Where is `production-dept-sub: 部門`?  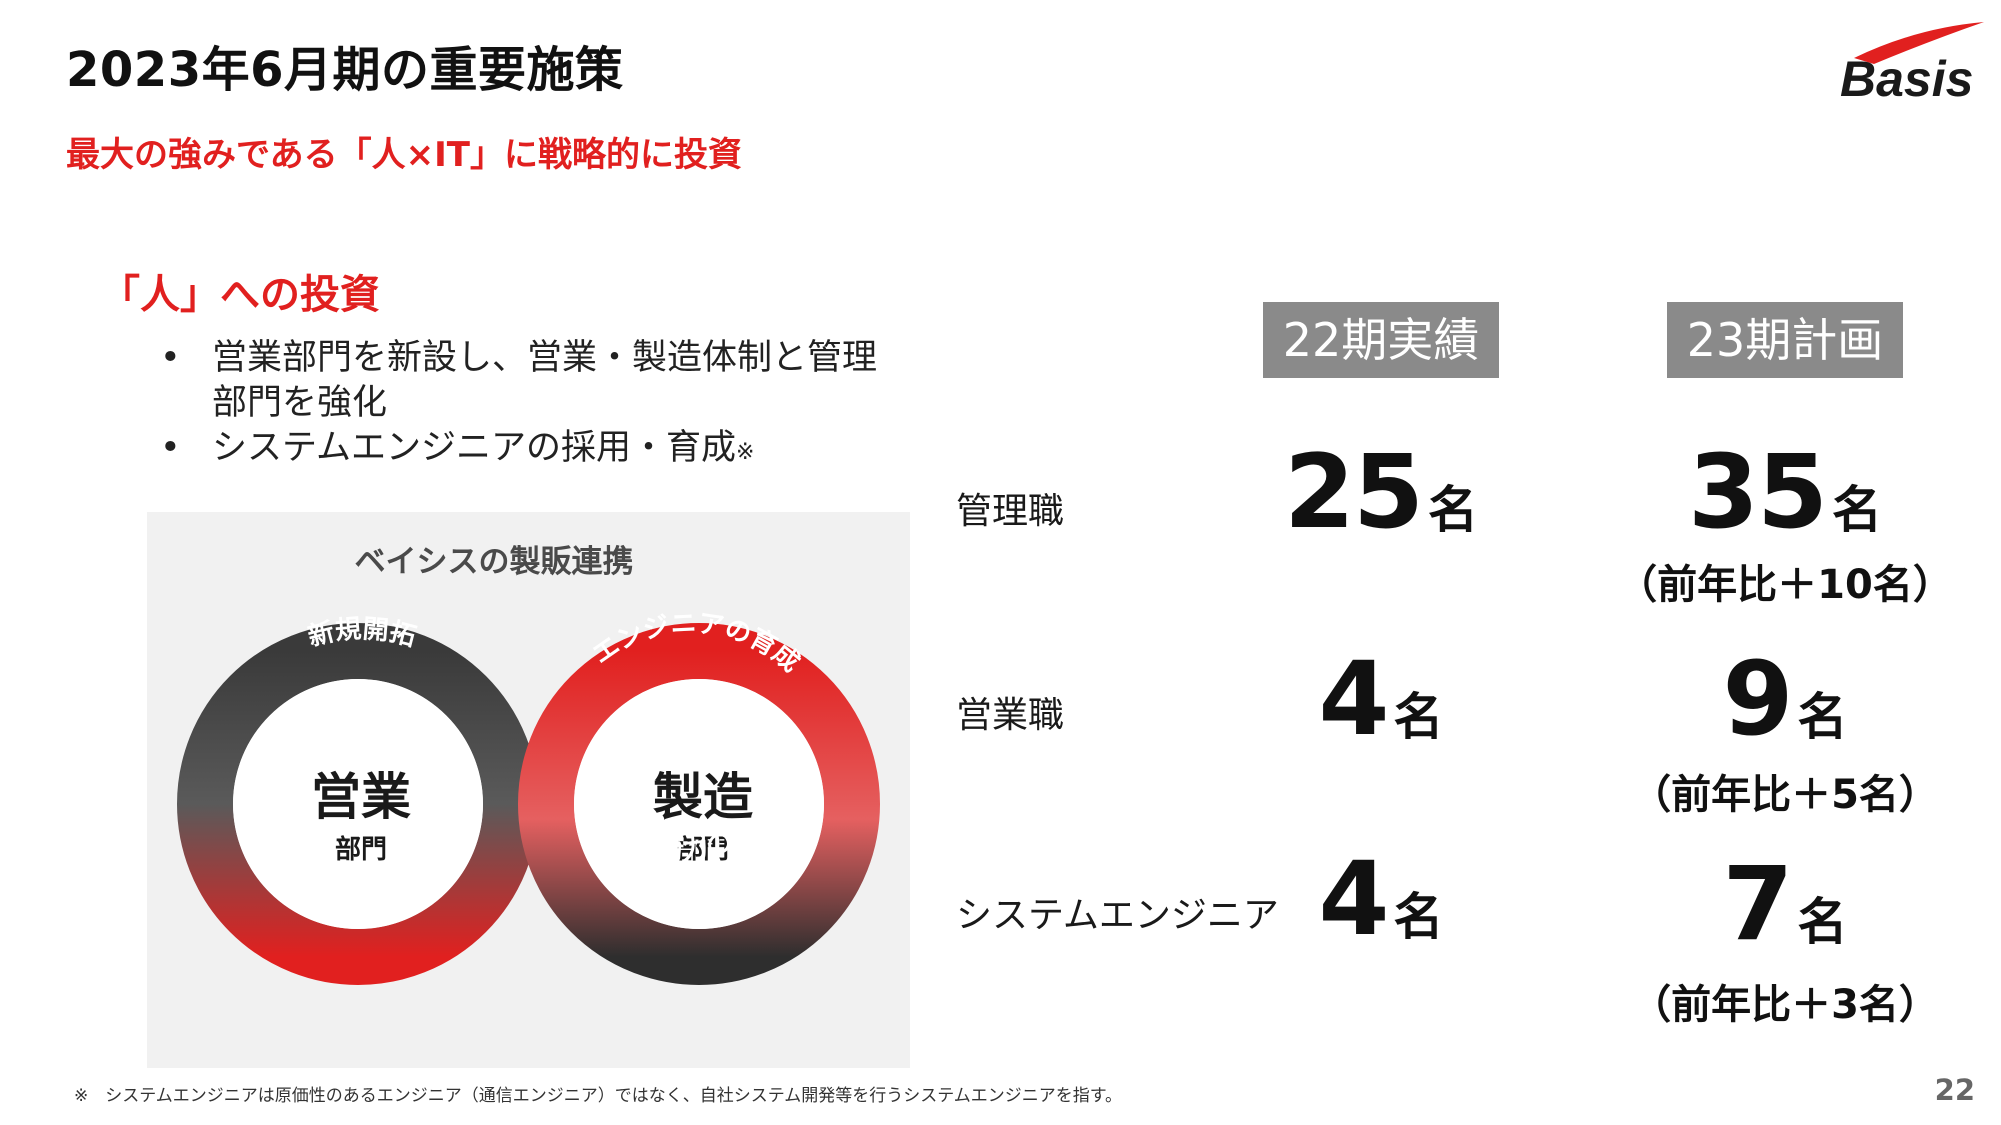
production-dept-sub: 部門 is located at coordinates (703, 850).